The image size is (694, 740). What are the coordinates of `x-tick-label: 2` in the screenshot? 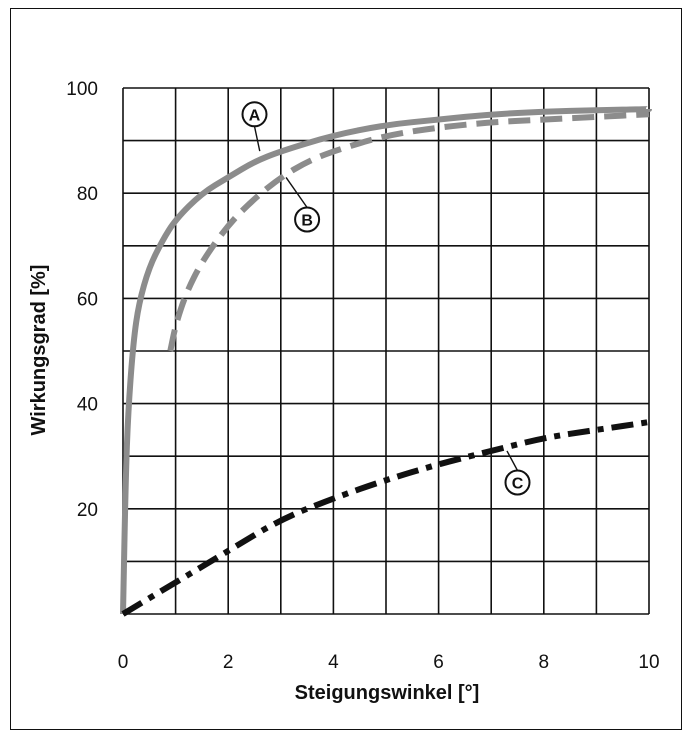 It's located at (228, 662).